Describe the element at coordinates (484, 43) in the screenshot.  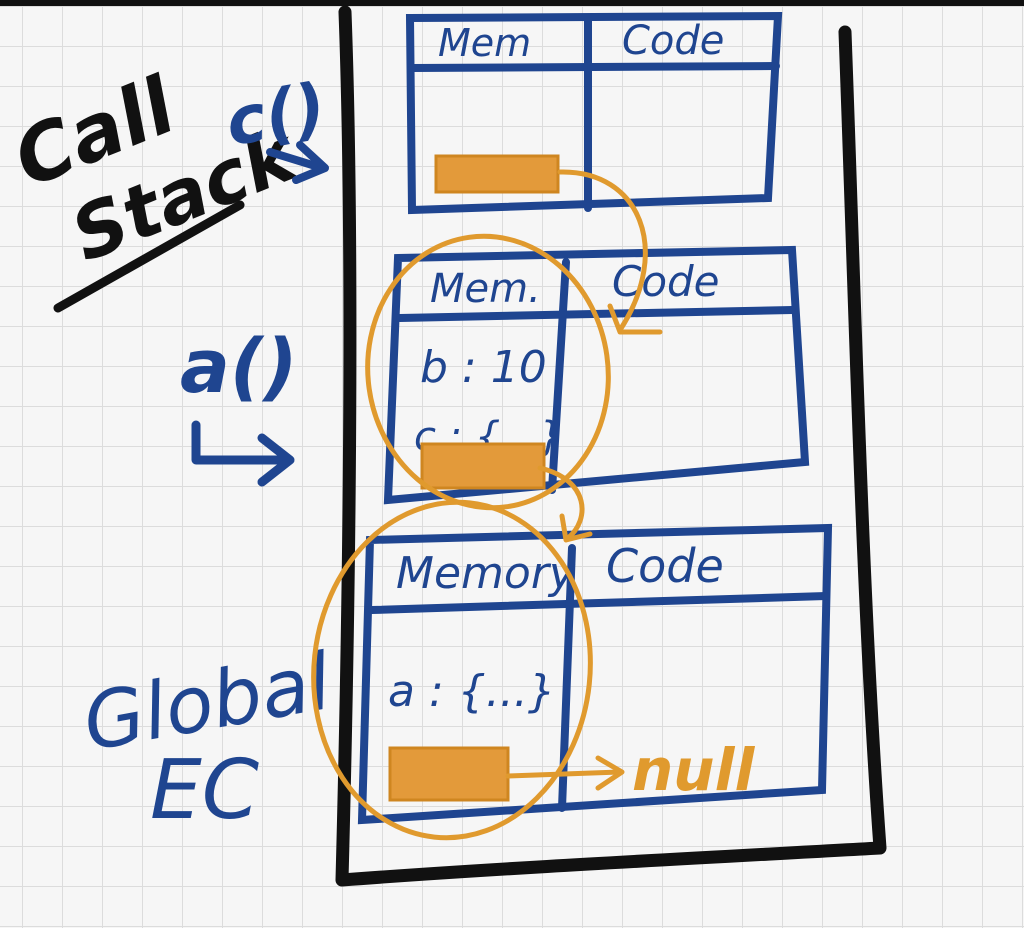
I see `frame-c-memory-header: Mem` at that location.